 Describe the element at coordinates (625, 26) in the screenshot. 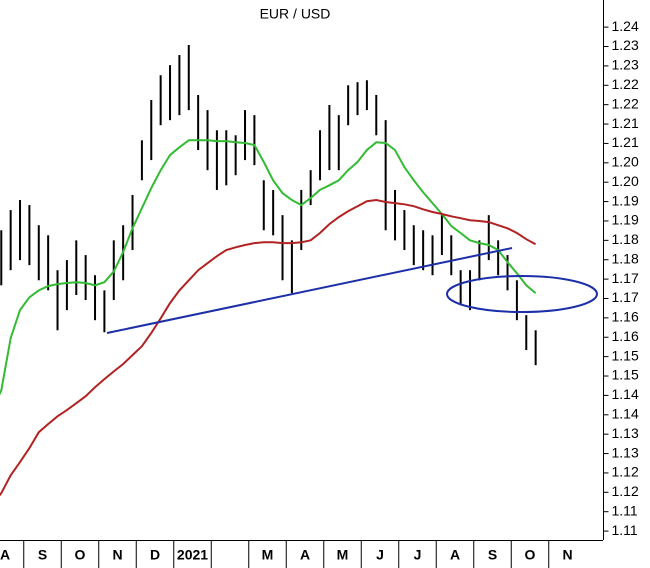

I see `y-tick-label: 1.24` at that location.